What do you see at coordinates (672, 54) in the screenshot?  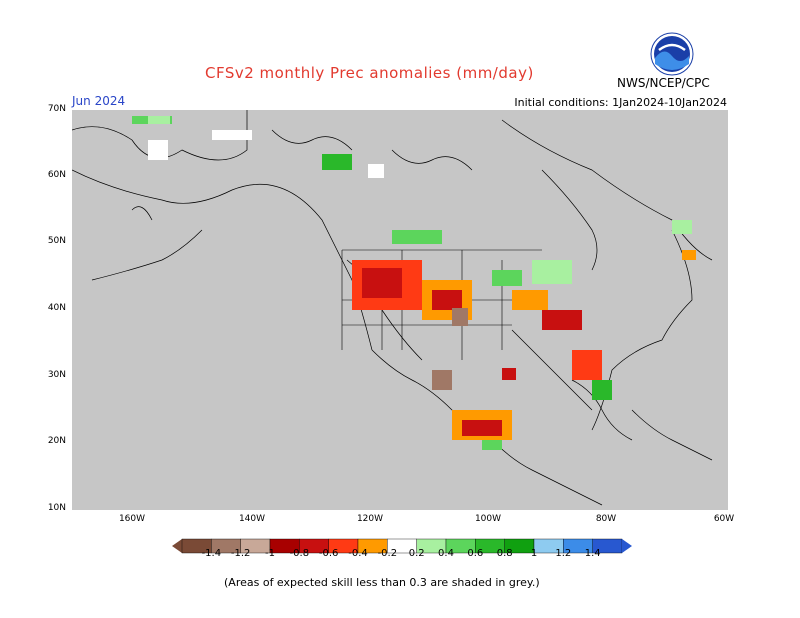 I see `noaa-logo` at bounding box center [672, 54].